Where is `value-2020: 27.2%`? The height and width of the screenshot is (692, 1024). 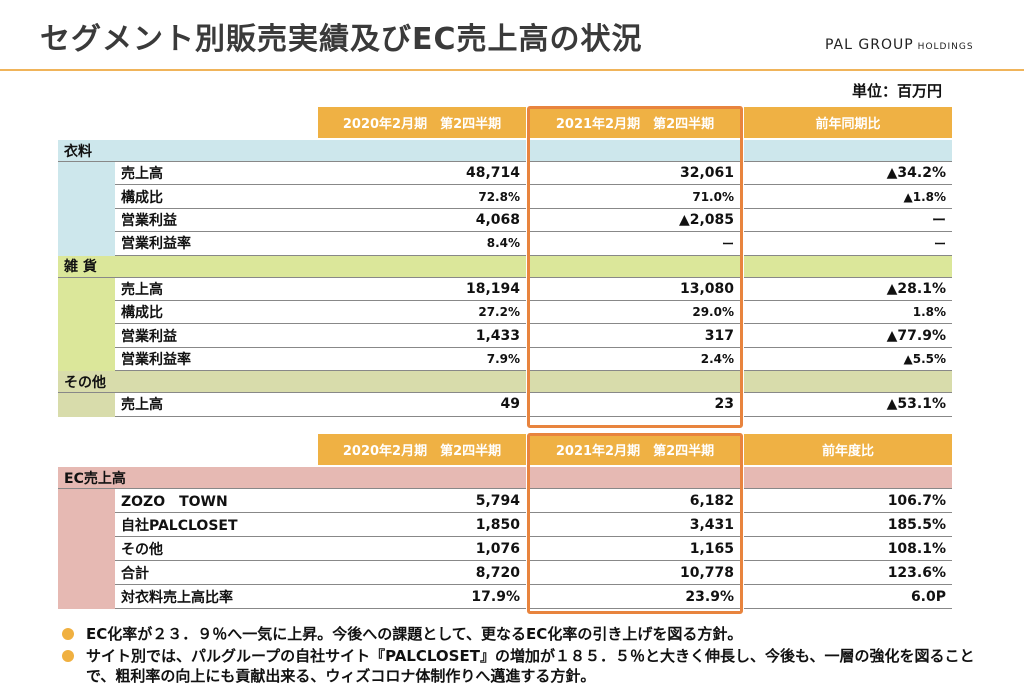 value-2020: 27.2% is located at coordinates (422, 313).